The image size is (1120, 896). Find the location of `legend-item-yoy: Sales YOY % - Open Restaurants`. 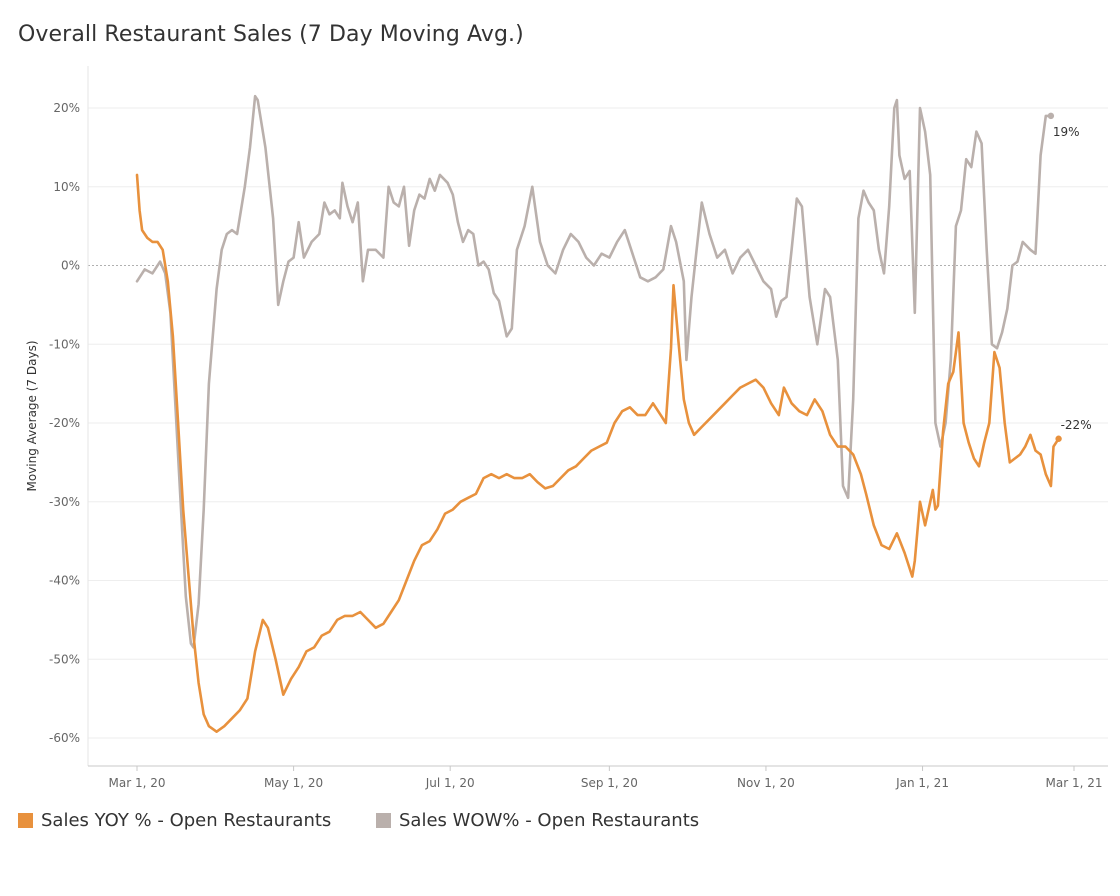

legend-item-yoy: Sales YOY % - Open Restaurants is located at coordinates (174, 820).